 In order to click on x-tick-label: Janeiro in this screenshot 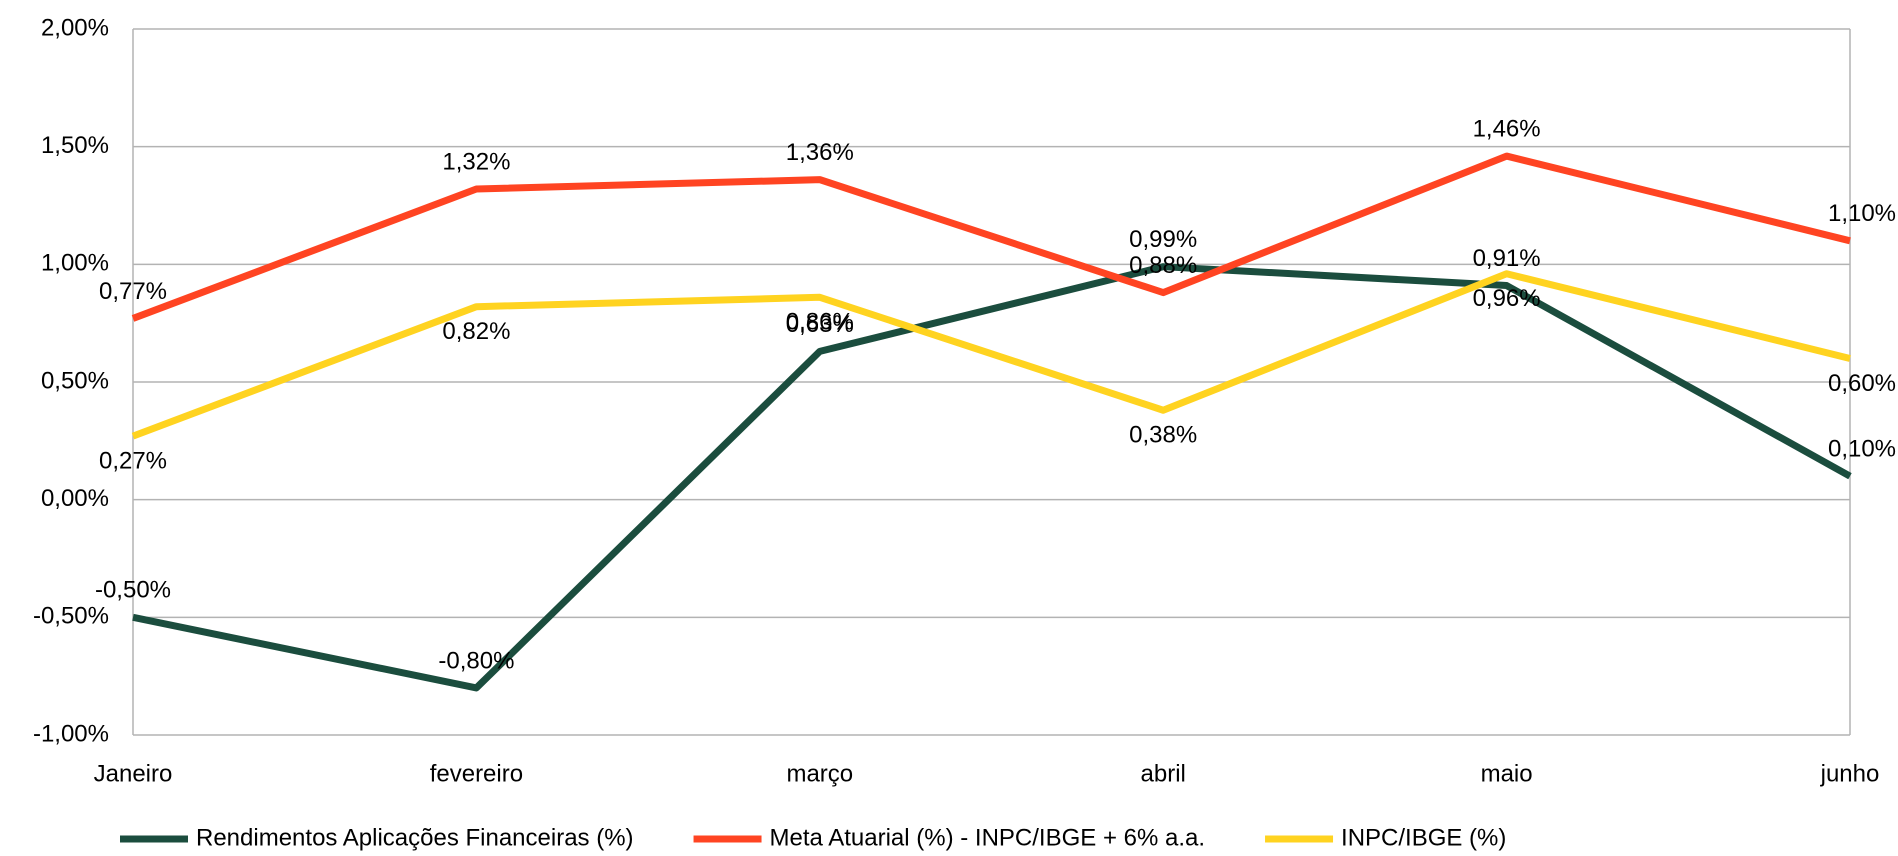, I will do `click(133, 773)`.